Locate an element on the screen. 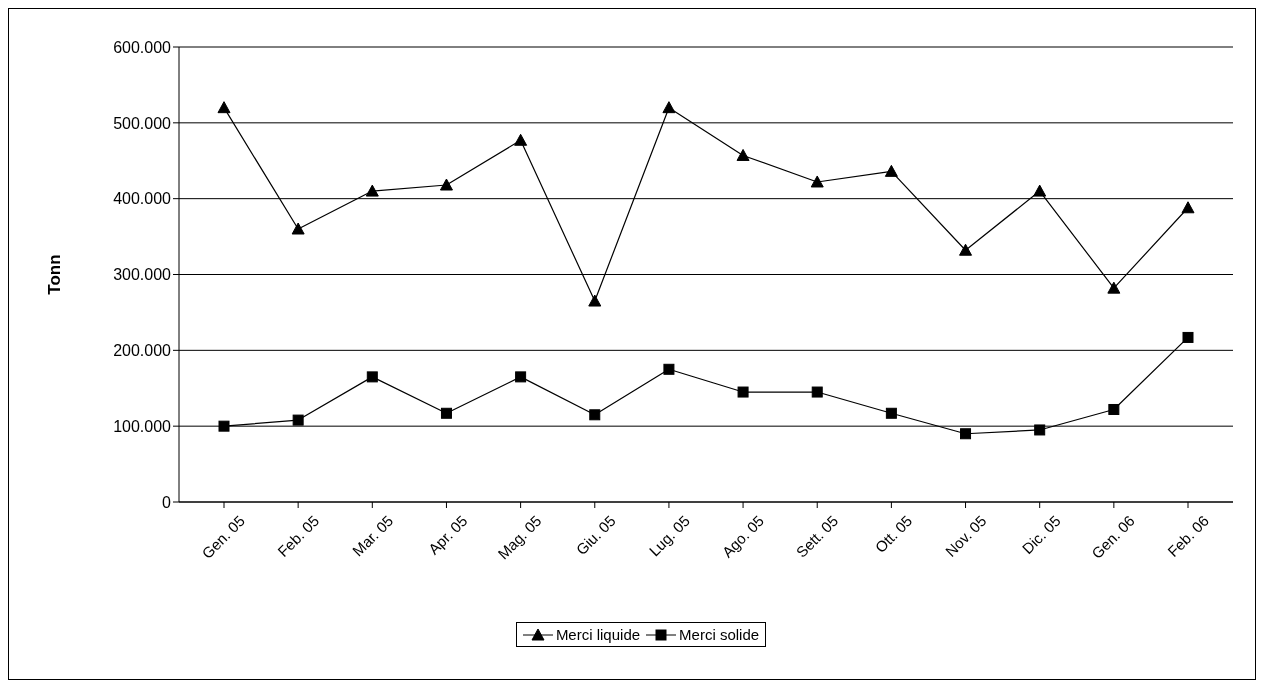 Image resolution: width=1266 pixels, height=691 pixels. x-tick-label: Feb. 05 is located at coordinates (298, 535).